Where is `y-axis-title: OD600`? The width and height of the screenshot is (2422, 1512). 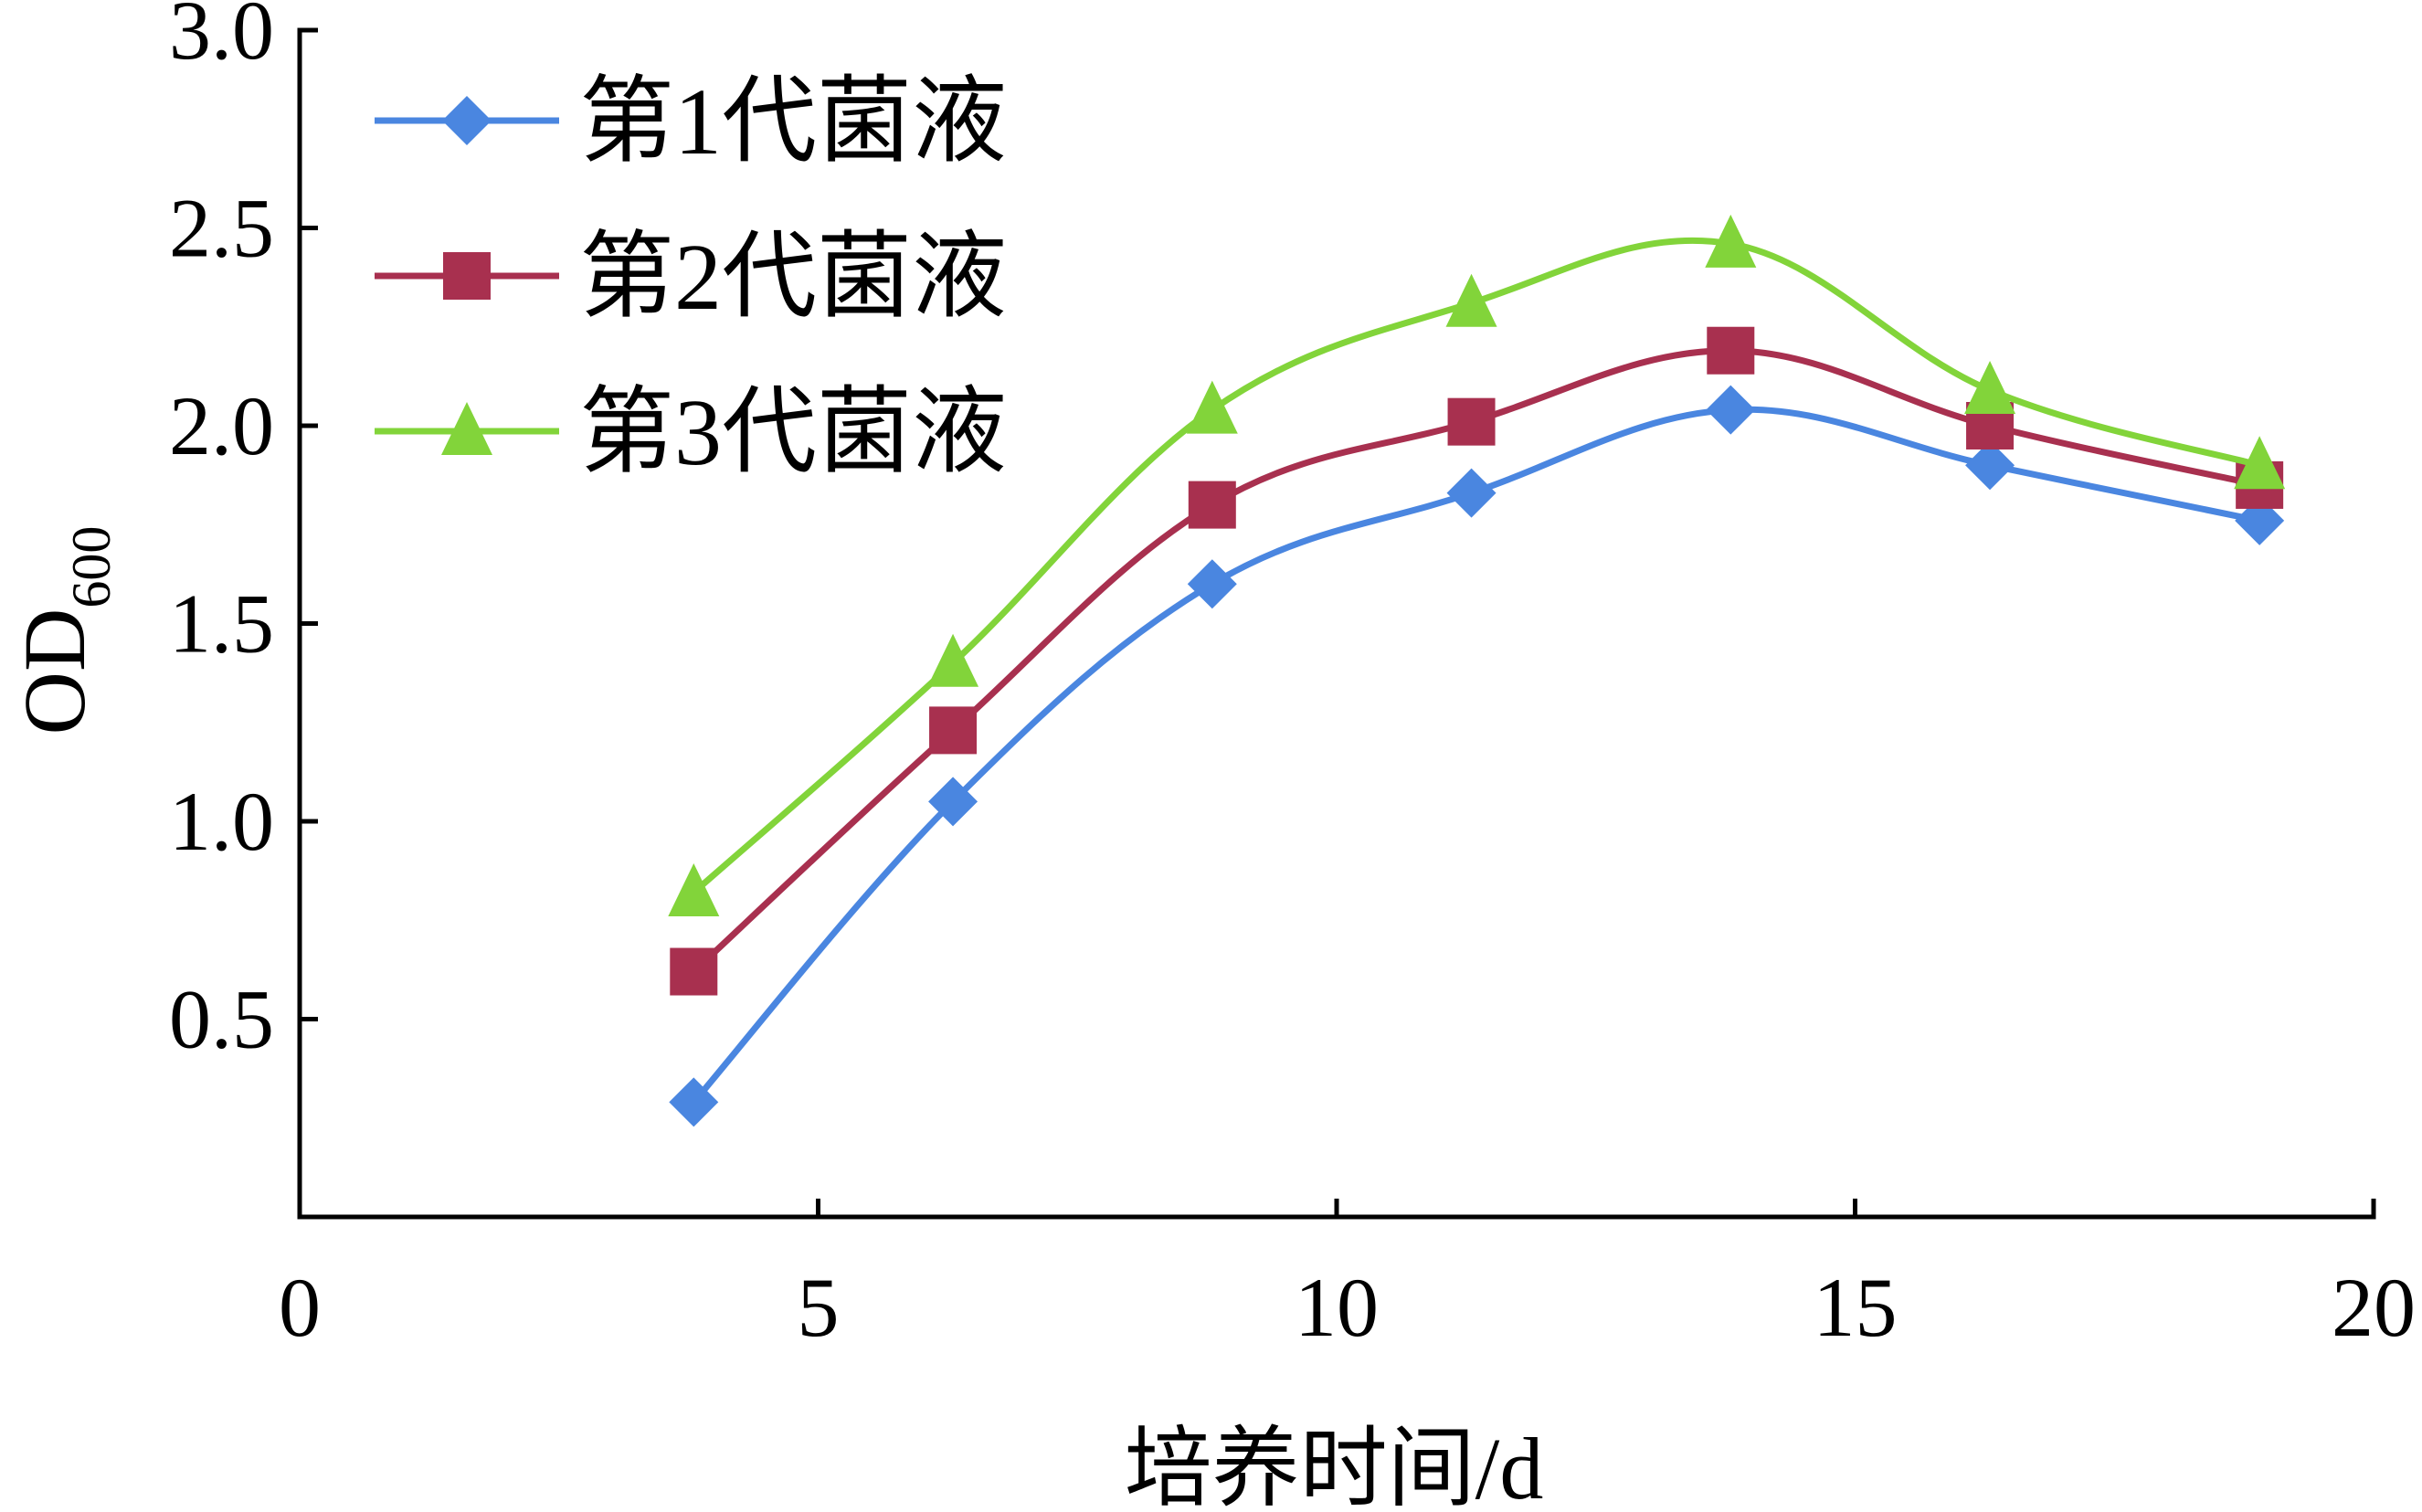
y-axis-title: OD600 is located at coordinates (63, 630).